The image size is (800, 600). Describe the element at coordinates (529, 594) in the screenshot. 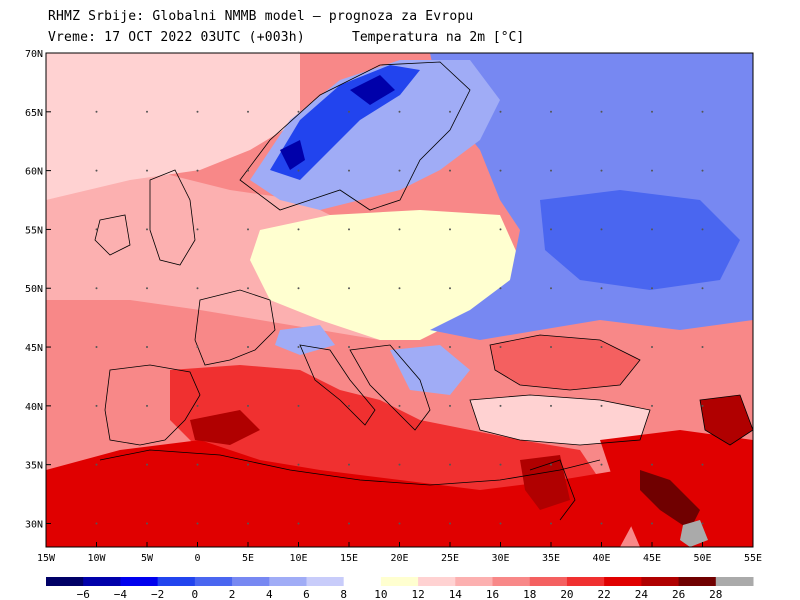

I see `colorbar-label: 18` at that location.